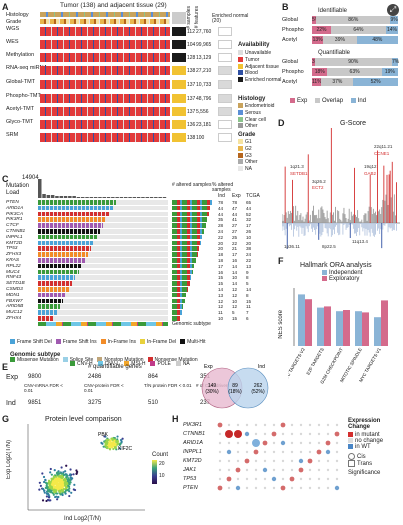 Image resolution: width=403 pixels, height=525 pixels. What do you see at coordinates (191, 85) in the screenshot?
I see `omics-row-samples: 137` at bounding box center [191, 85].